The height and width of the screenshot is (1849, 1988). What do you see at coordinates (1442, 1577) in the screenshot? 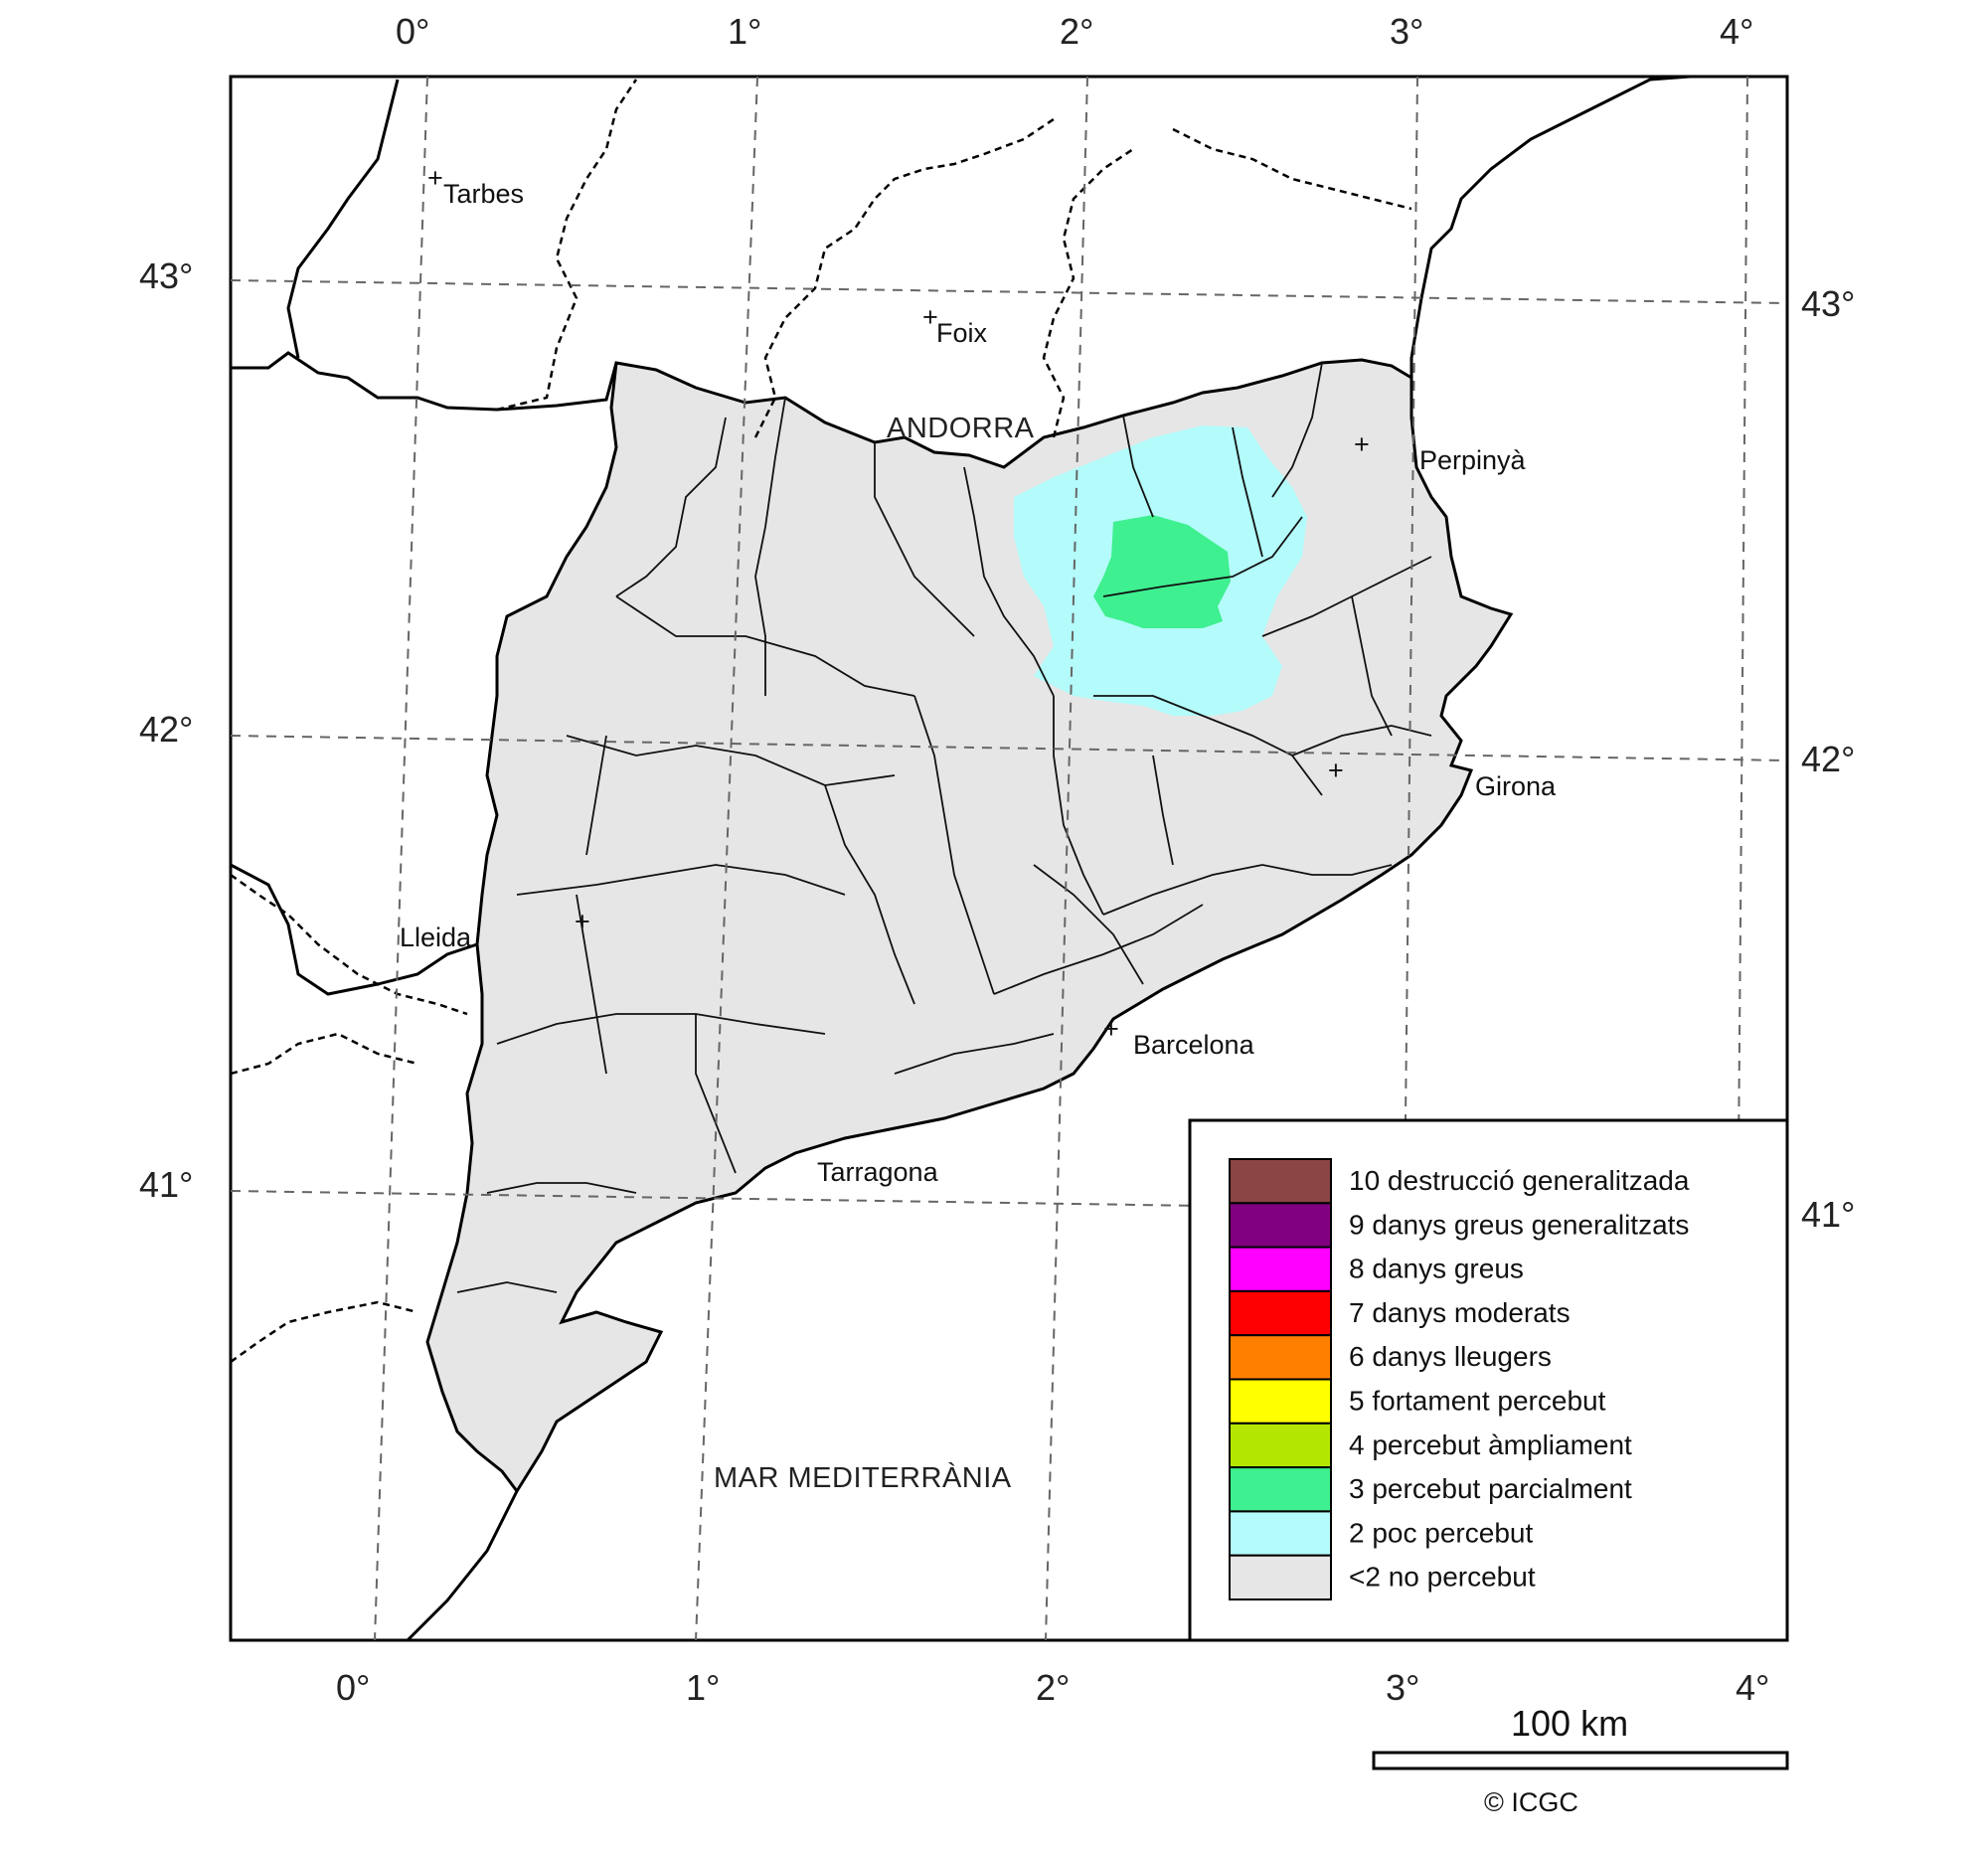
I see `legend-label: <2 no percebut` at bounding box center [1442, 1577].